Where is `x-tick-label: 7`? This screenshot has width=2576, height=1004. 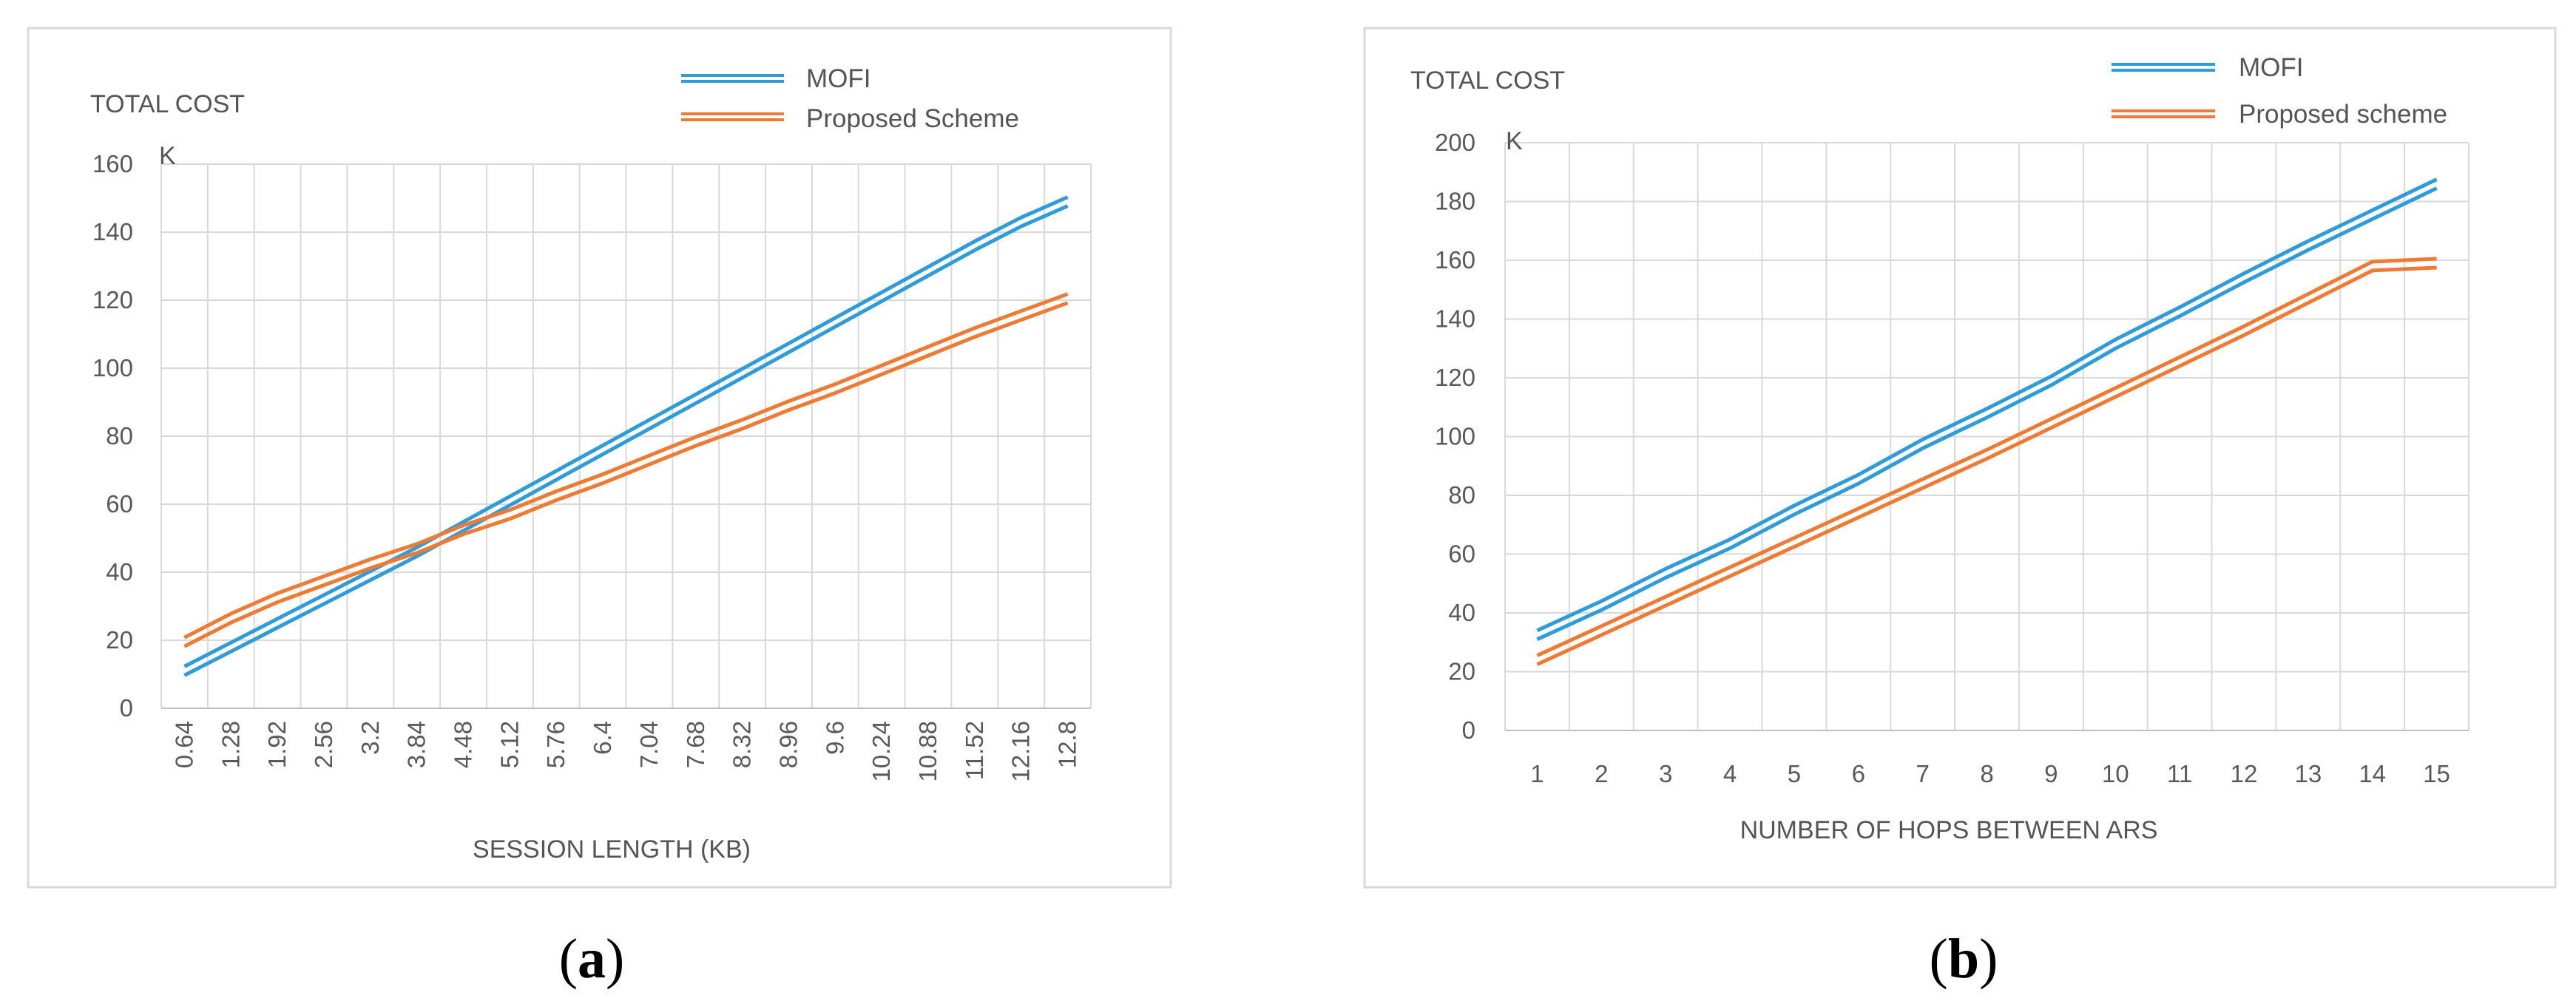 x-tick-label: 7 is located at coordinates (1922, 773).